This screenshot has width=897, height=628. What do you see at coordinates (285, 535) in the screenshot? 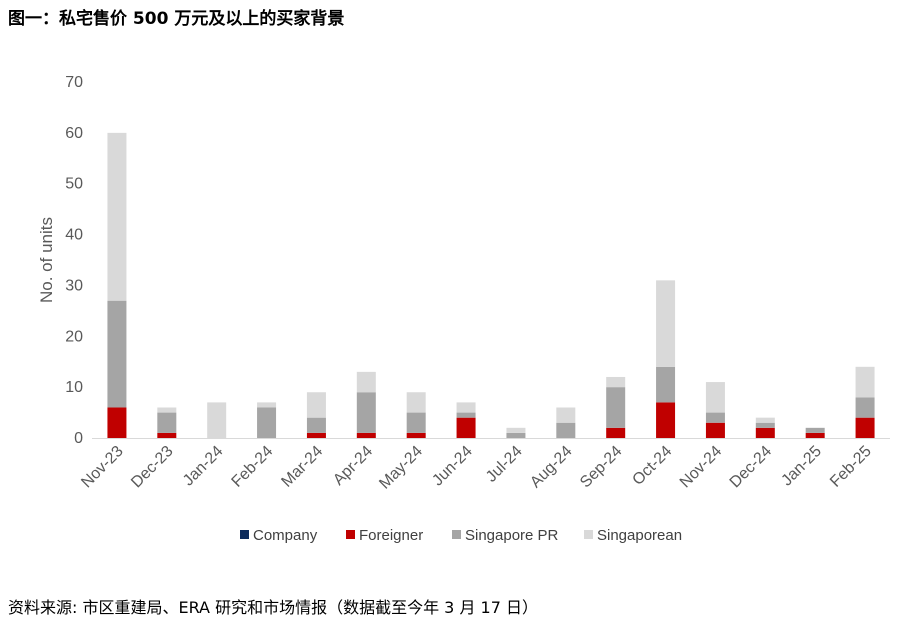
I see `legend-label-company: Company` at bounding box center [285, 535].